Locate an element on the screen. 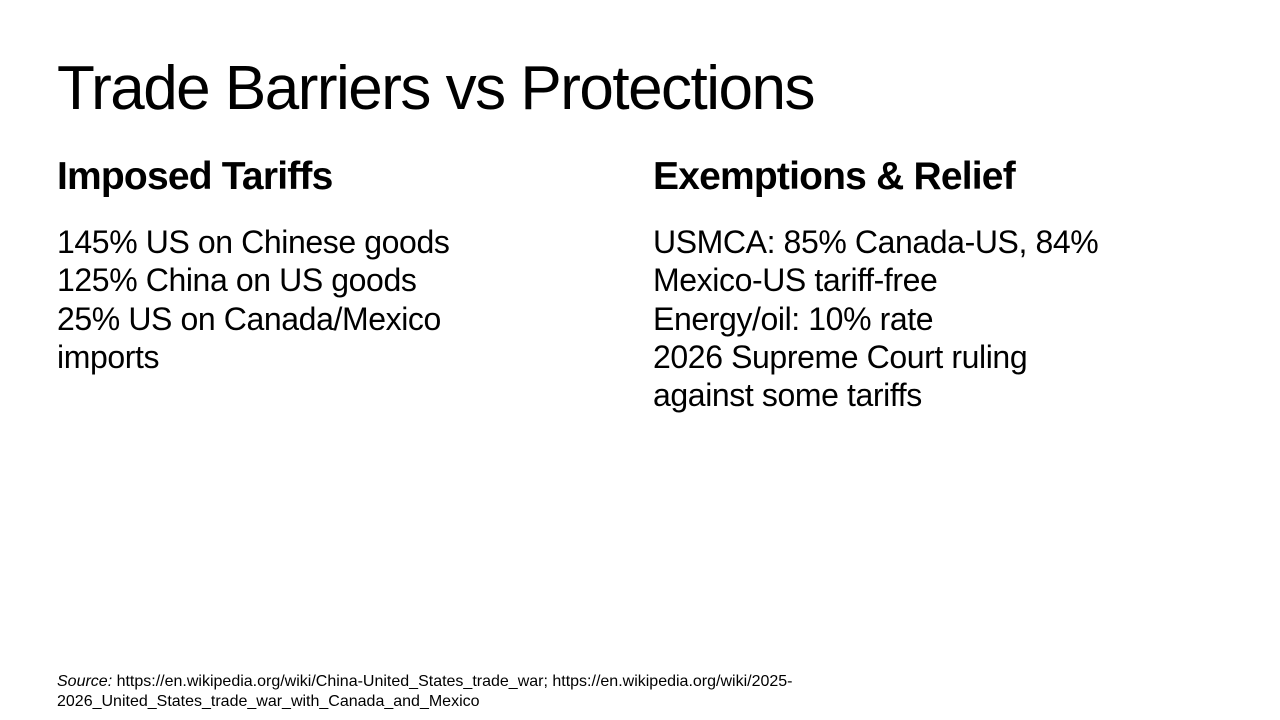 The image size is (1280, 720). exemptions-relief-heading: Exemptions & Relief is located at coordinates (834, 176).